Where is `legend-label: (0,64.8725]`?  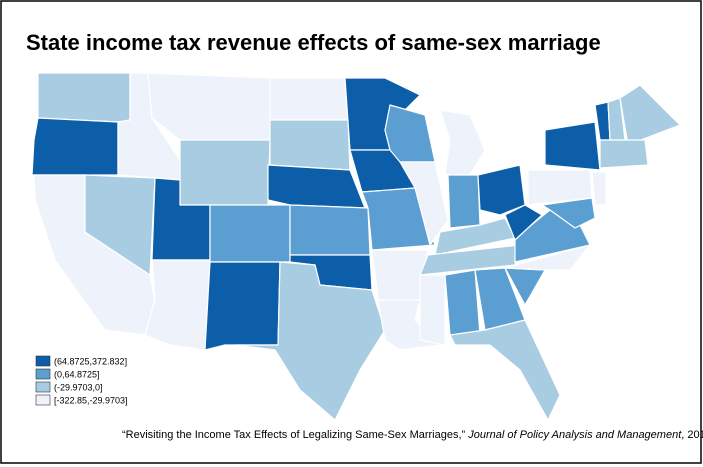 legend-label: (0,64.8725] is located at coordinates (77, 375).